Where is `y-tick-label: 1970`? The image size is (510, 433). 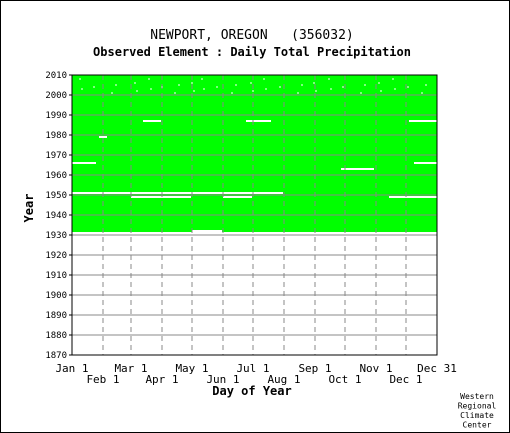 y-tick-label: 1970 is located at coordinates (56, 156).